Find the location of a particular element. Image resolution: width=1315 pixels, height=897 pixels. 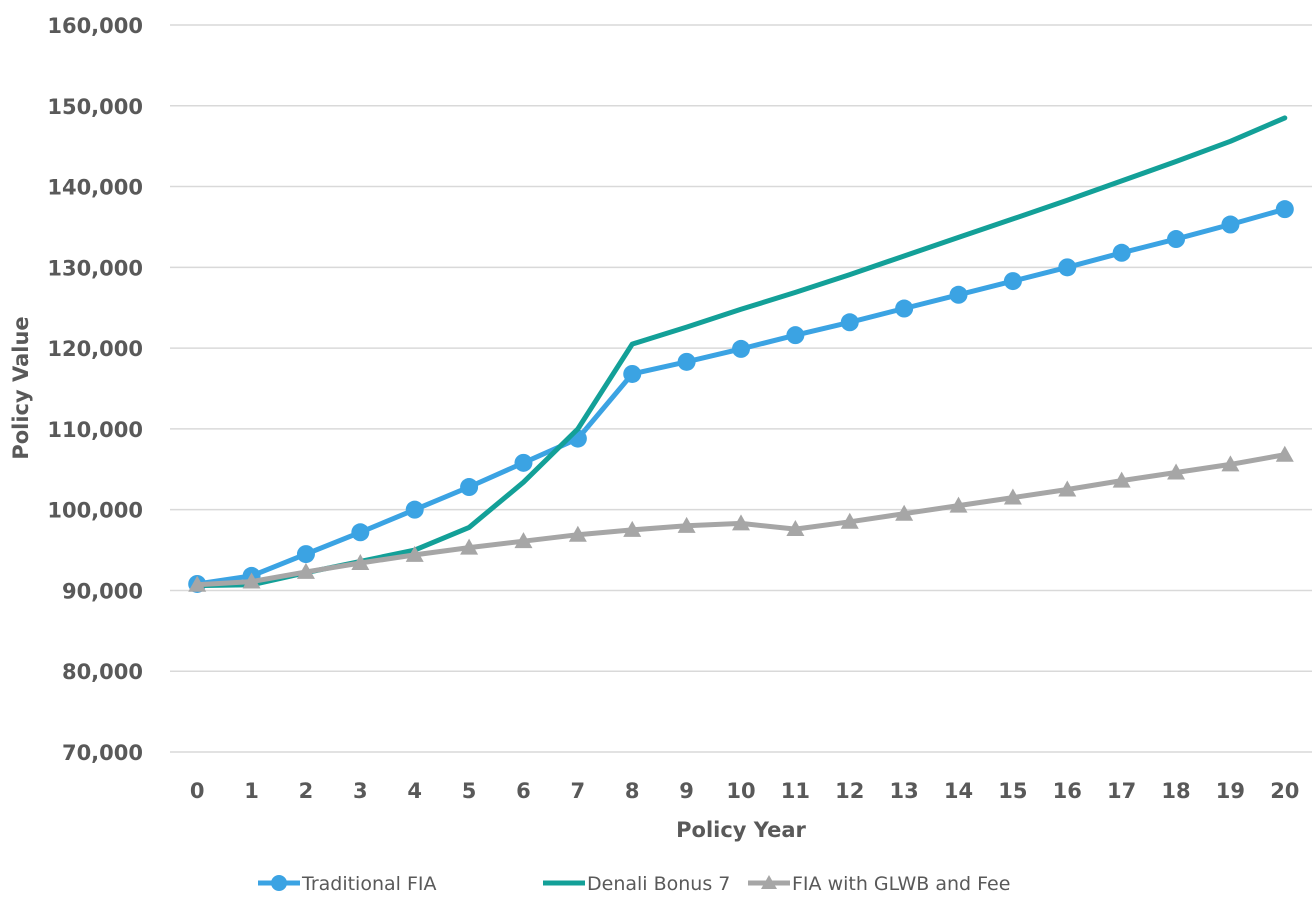

x-tick-label: 0 is located at coordinates (197, 791).